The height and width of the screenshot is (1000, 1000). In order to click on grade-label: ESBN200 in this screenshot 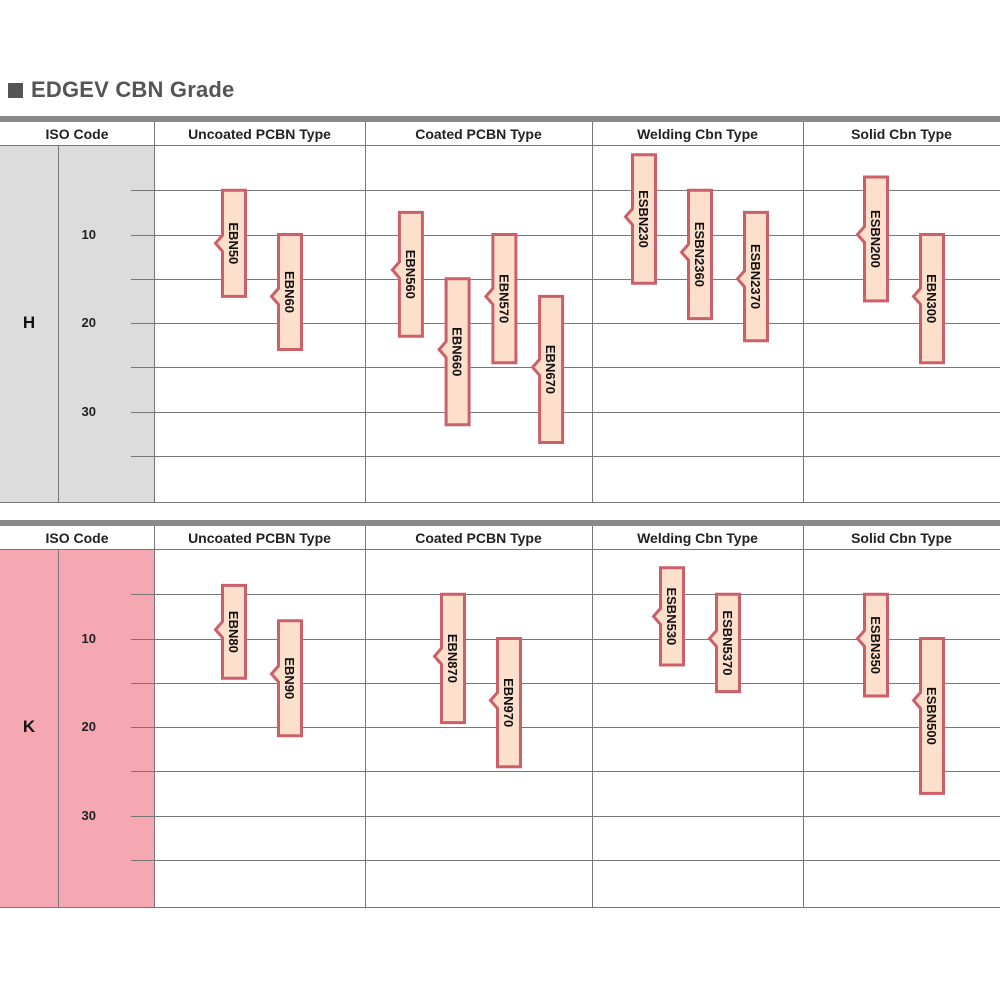, I will do `click(875, 239)`.